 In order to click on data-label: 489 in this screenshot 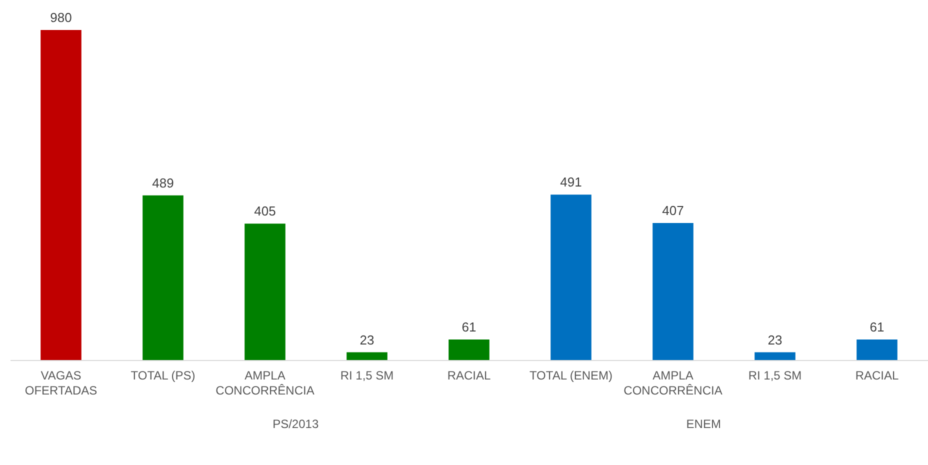, I will do `click(163, 182)`.